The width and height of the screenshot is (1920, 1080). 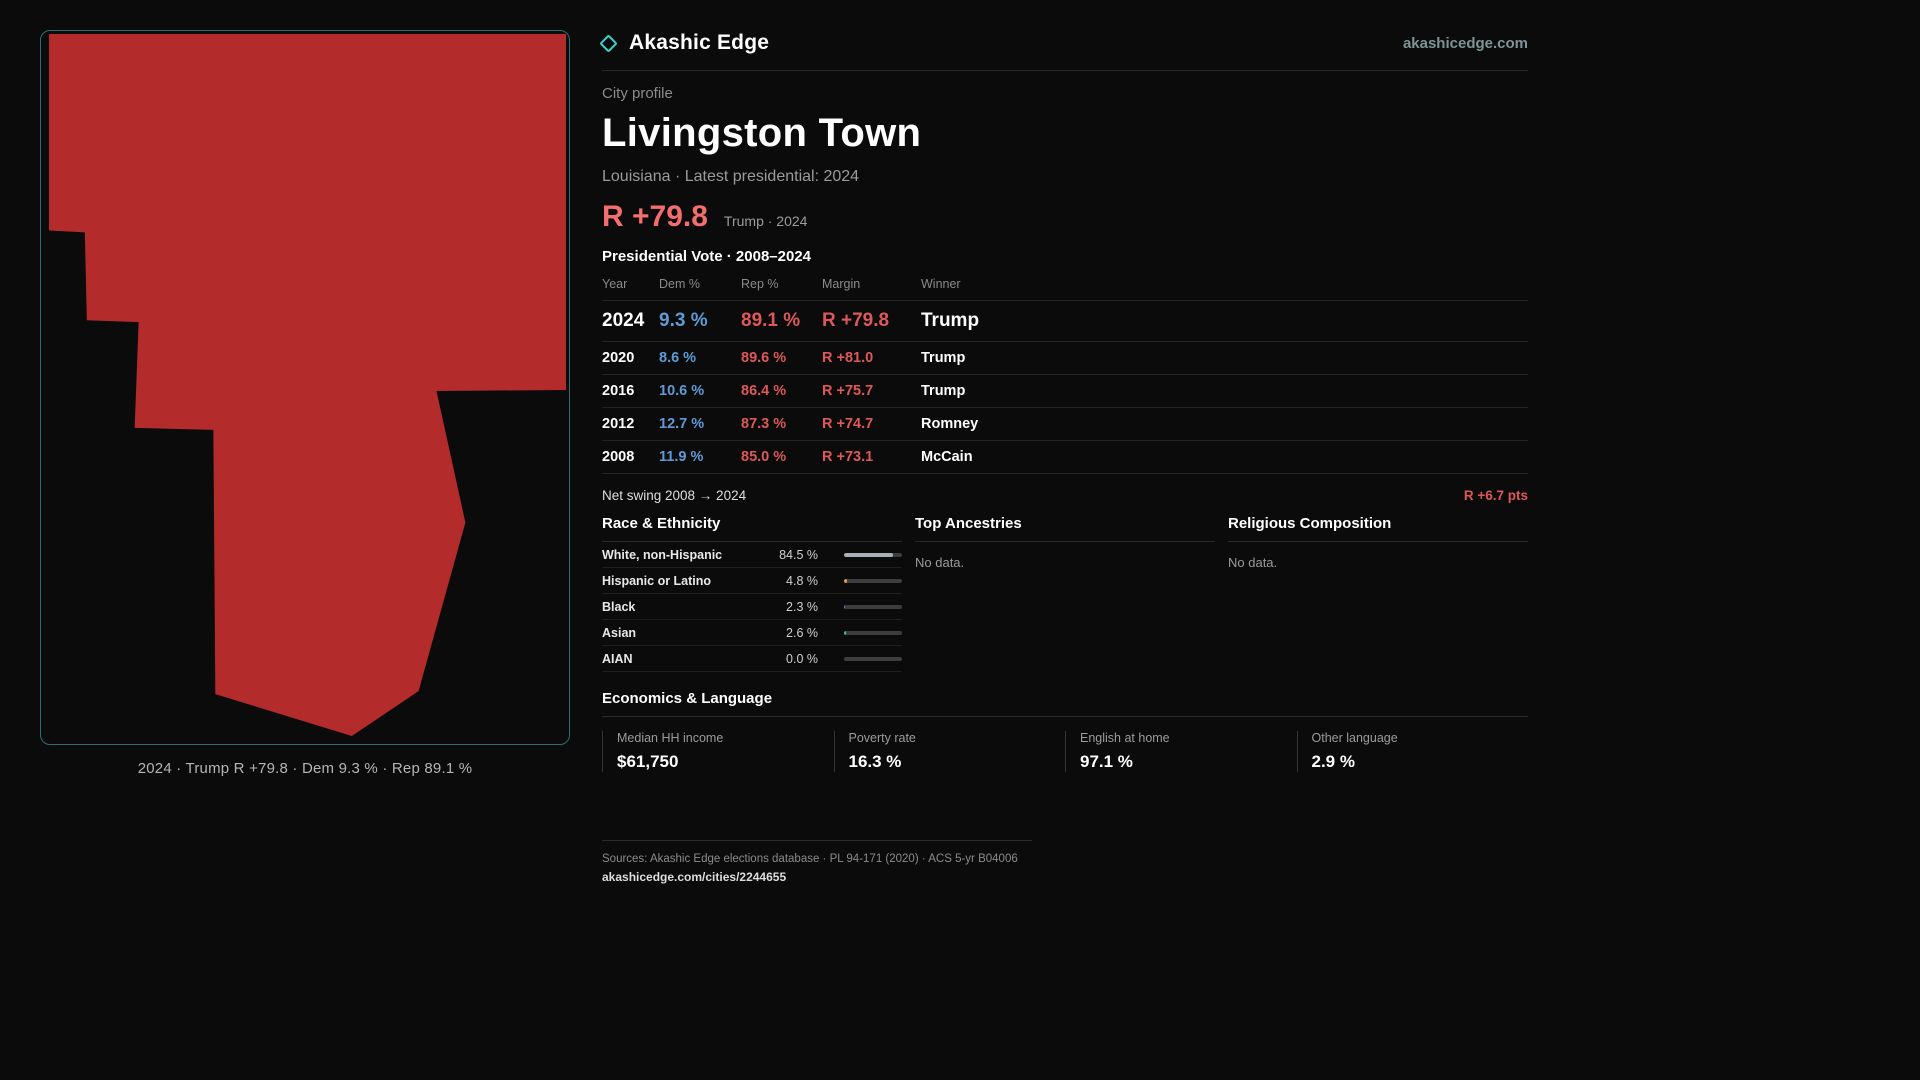 I want to click on col-winner: Winner, so click(x=941, y=284).